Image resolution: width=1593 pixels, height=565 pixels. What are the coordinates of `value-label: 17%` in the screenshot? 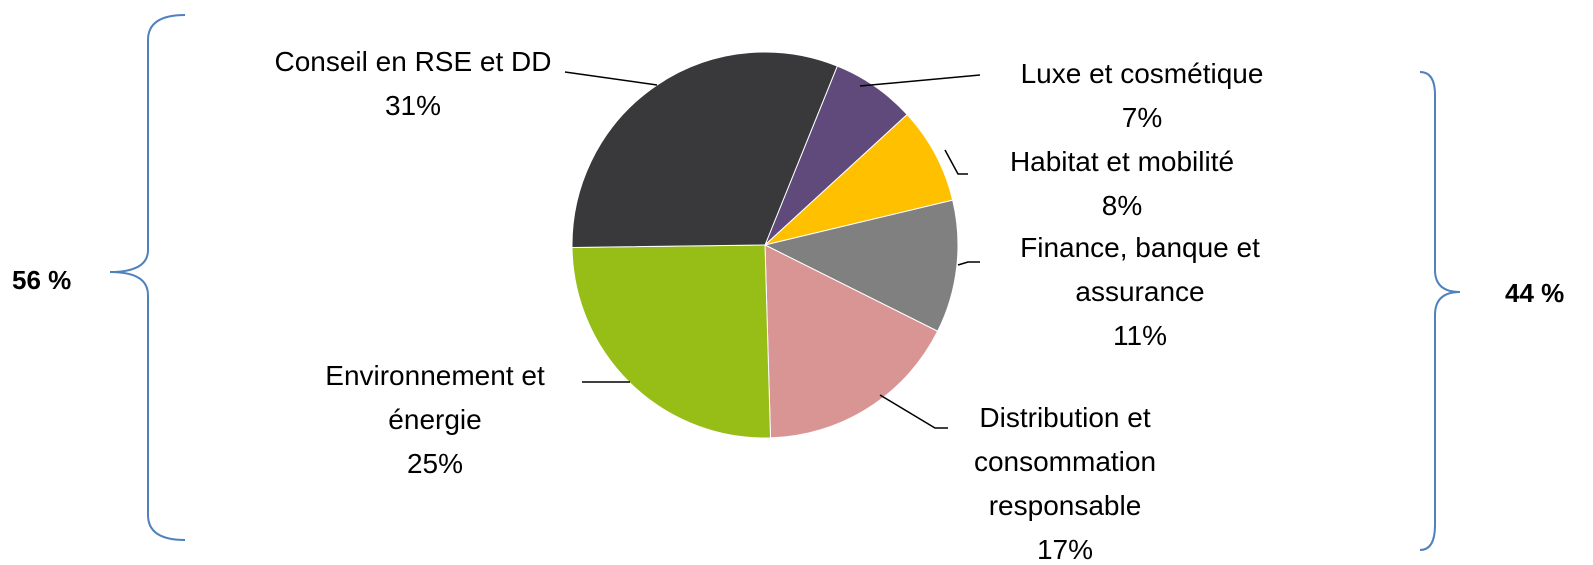 It's located at (1065, 549).